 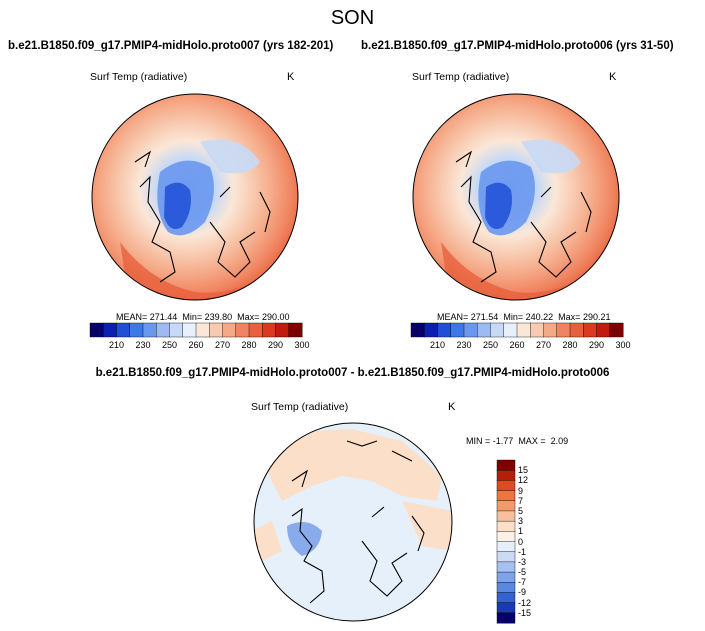 What do you see at coordinates (522, 582) in the screenshot?
I see `diff-colorbar-tick-label: -7` at bounding box center [522, 582].